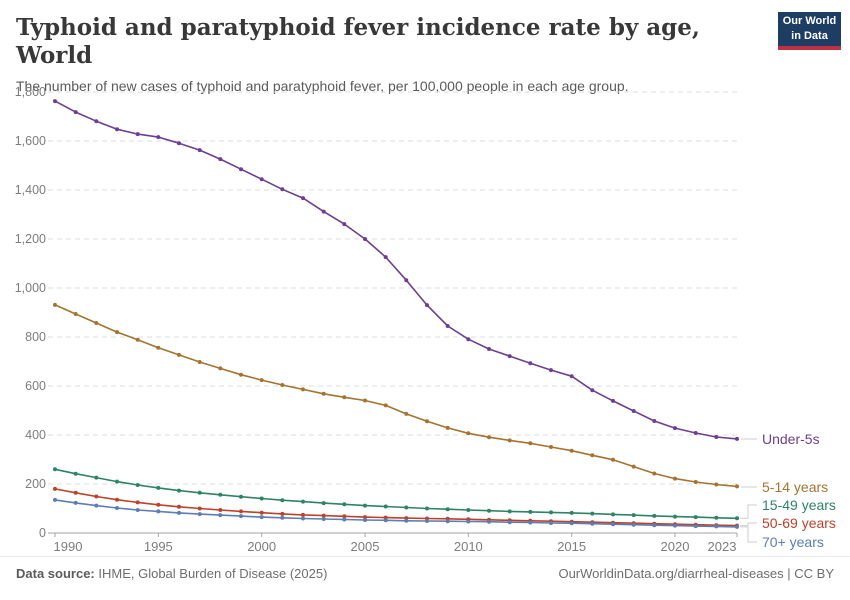 This screenshot has height=600, width=850. What do you see at coordinates (30, 288) in the screenshot?
I see `y-tick-label: 1,000` at bounding box center [30, 288].